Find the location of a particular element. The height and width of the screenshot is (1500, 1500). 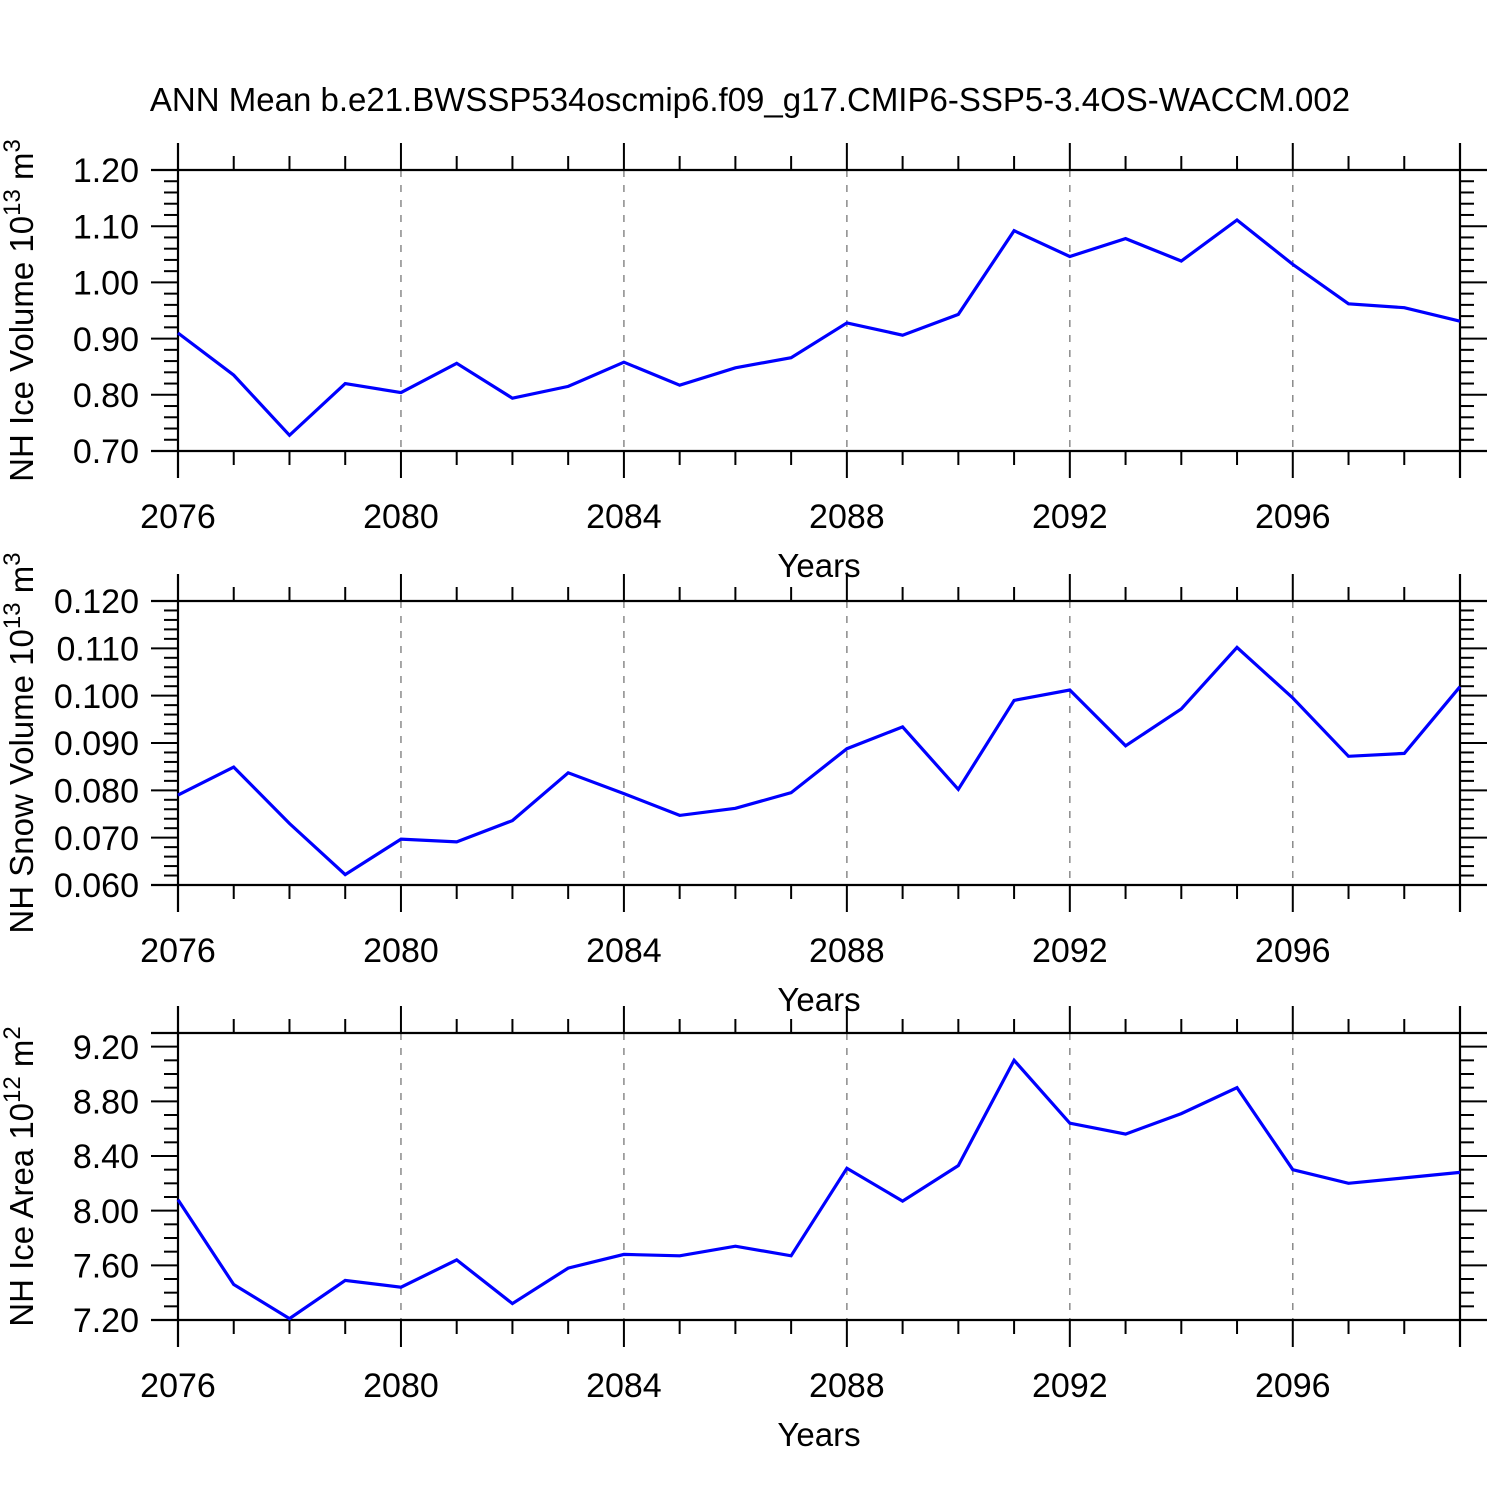

y-tick-label: 8.80 is located at coordinates (106, 1103).